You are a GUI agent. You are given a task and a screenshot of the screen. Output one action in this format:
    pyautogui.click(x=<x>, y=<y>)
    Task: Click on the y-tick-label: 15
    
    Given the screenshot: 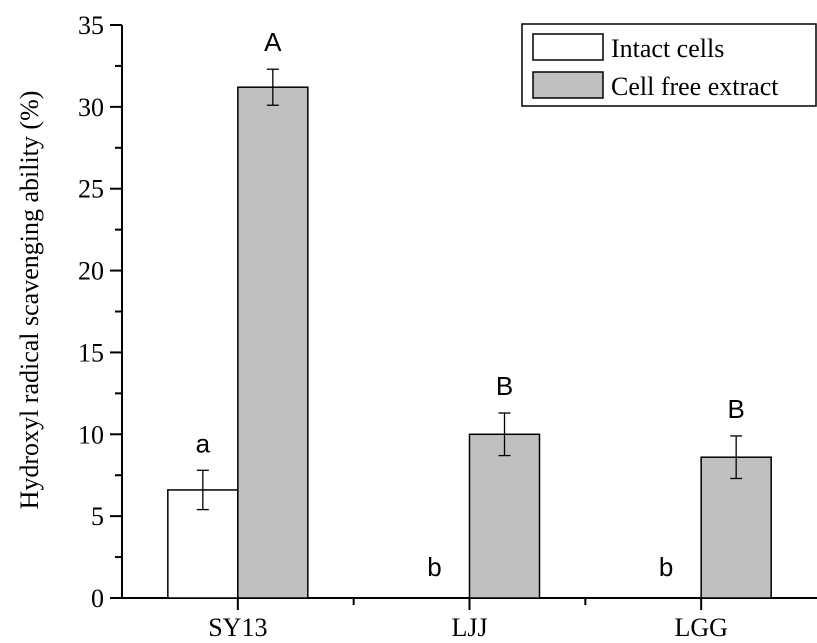 What is the action you would take?
    pyautogui.click(x=91, y=352)
    